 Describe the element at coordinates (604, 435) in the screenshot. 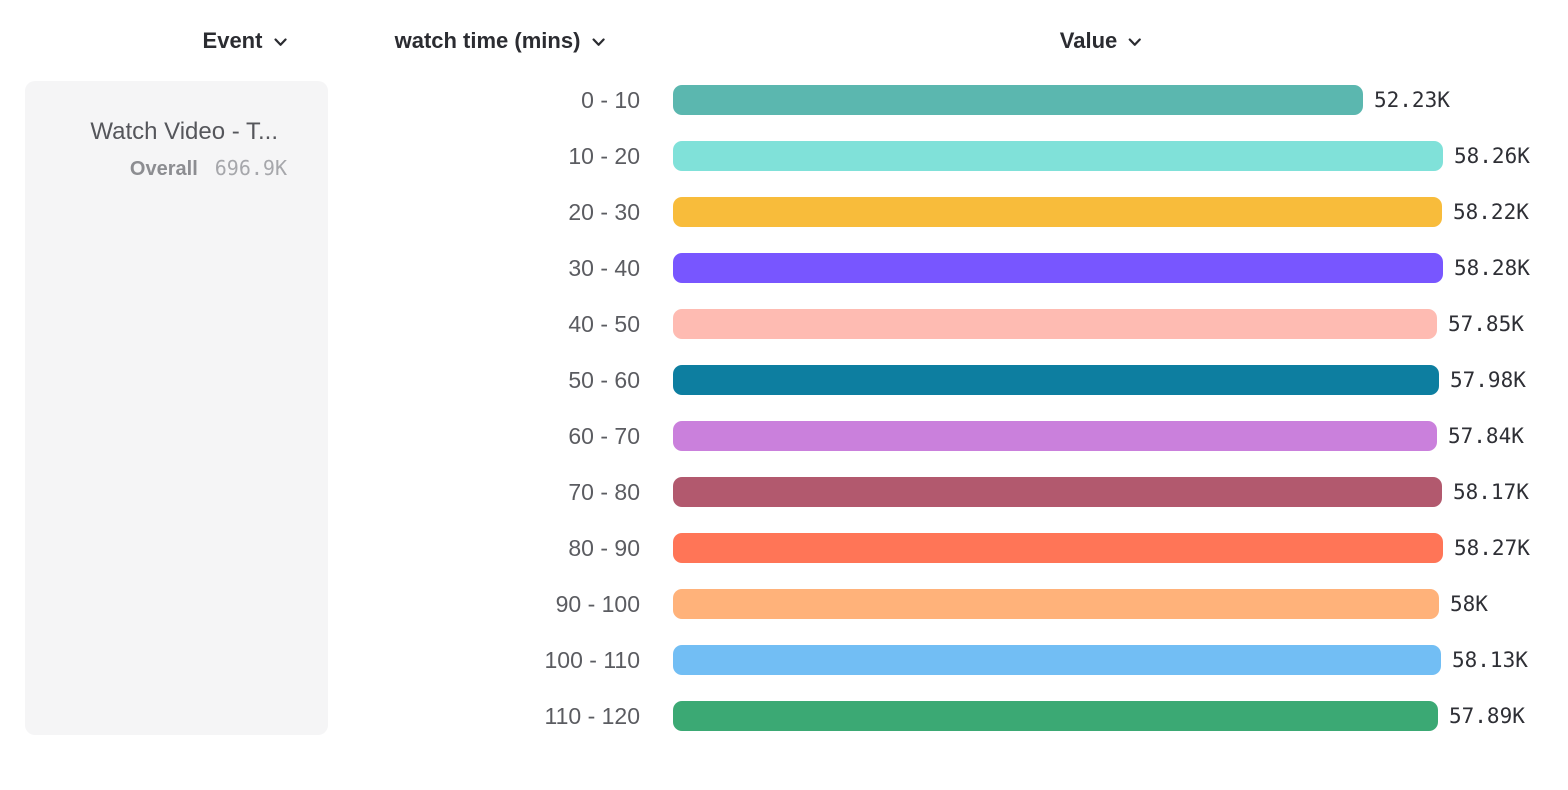

I see `bucket-label: 60 - 70` at that location.